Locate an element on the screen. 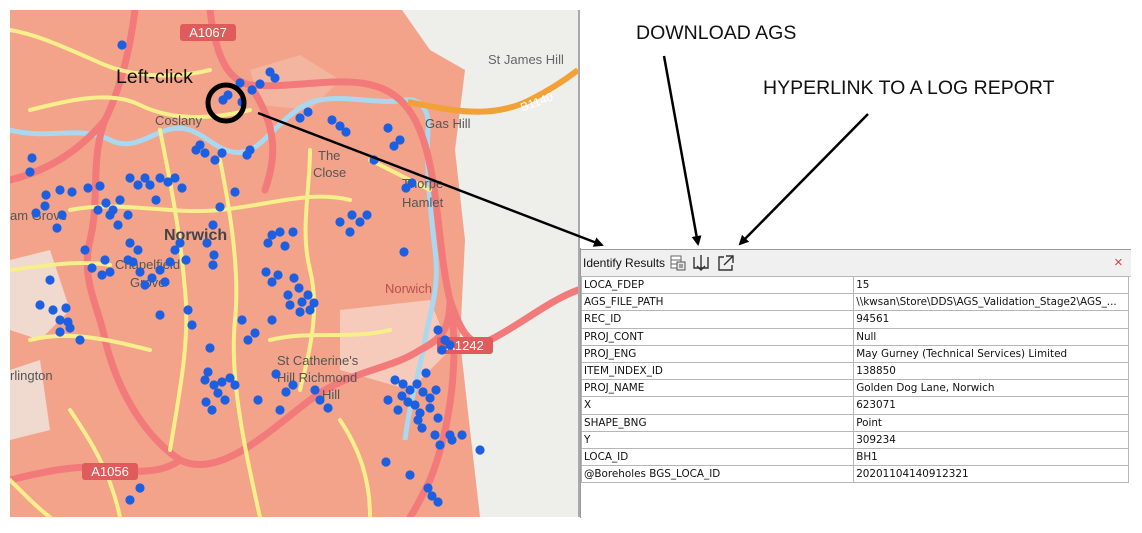  result-row: X 623071 is located at coordinates (854, 405).